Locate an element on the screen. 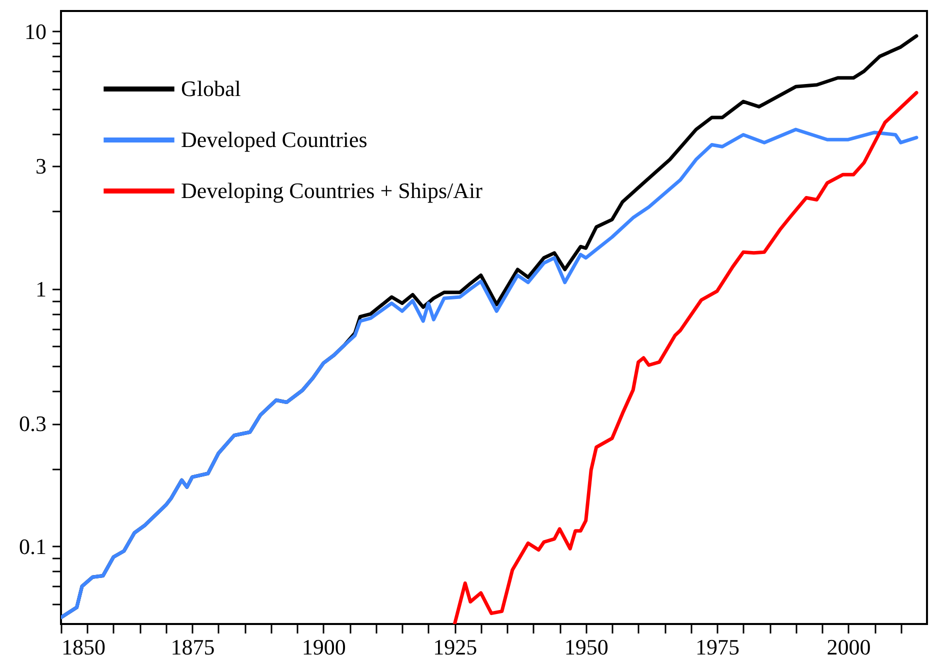  y-tick-label: 10 is located at coordinates (35, 31).